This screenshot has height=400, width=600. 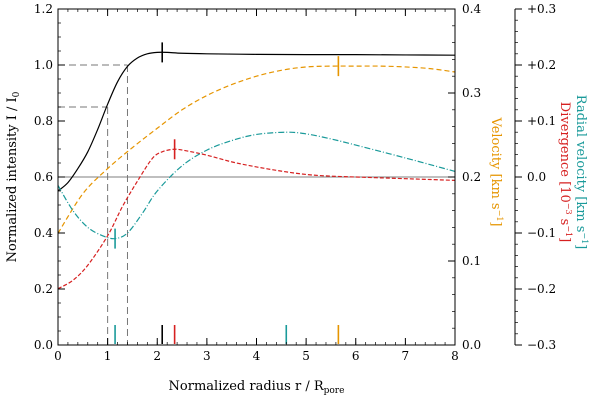 I want to click on y-right2-tick-label: 0.0, so click(x=536, y=177).